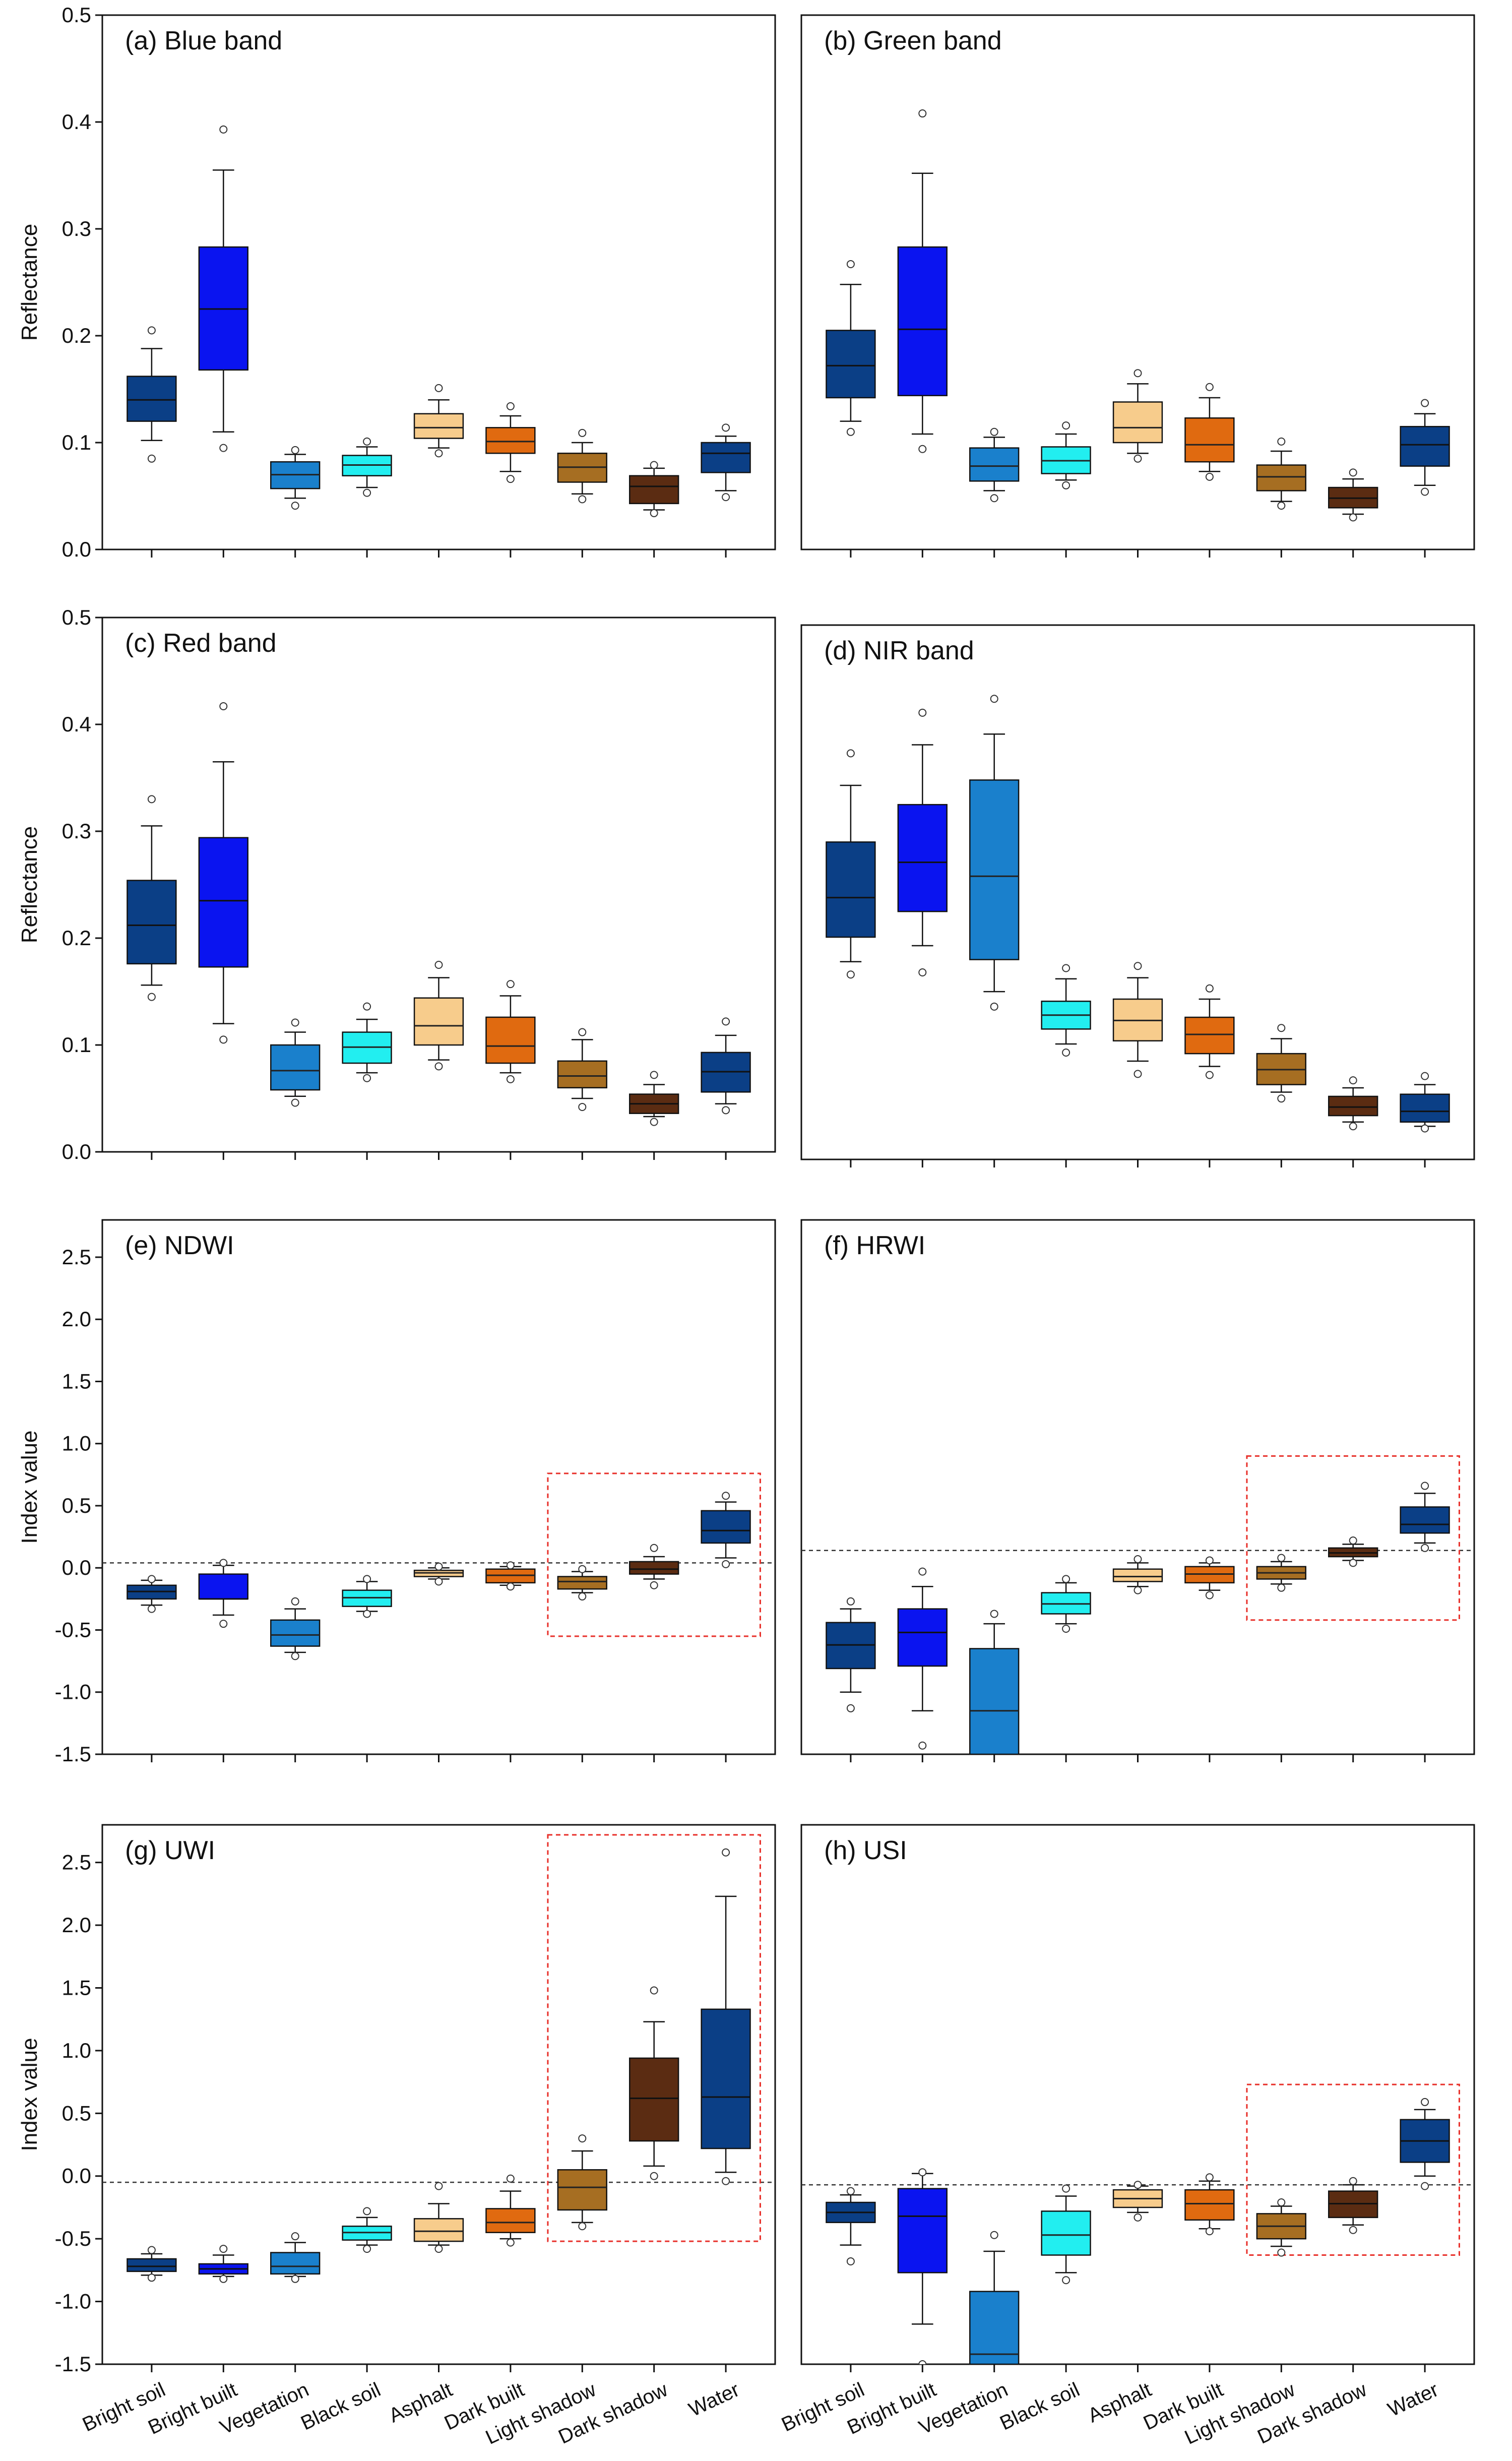  Describe the element at coordinates (1066, 2233) in the screenshot. I see `box-black-soil` at that location.